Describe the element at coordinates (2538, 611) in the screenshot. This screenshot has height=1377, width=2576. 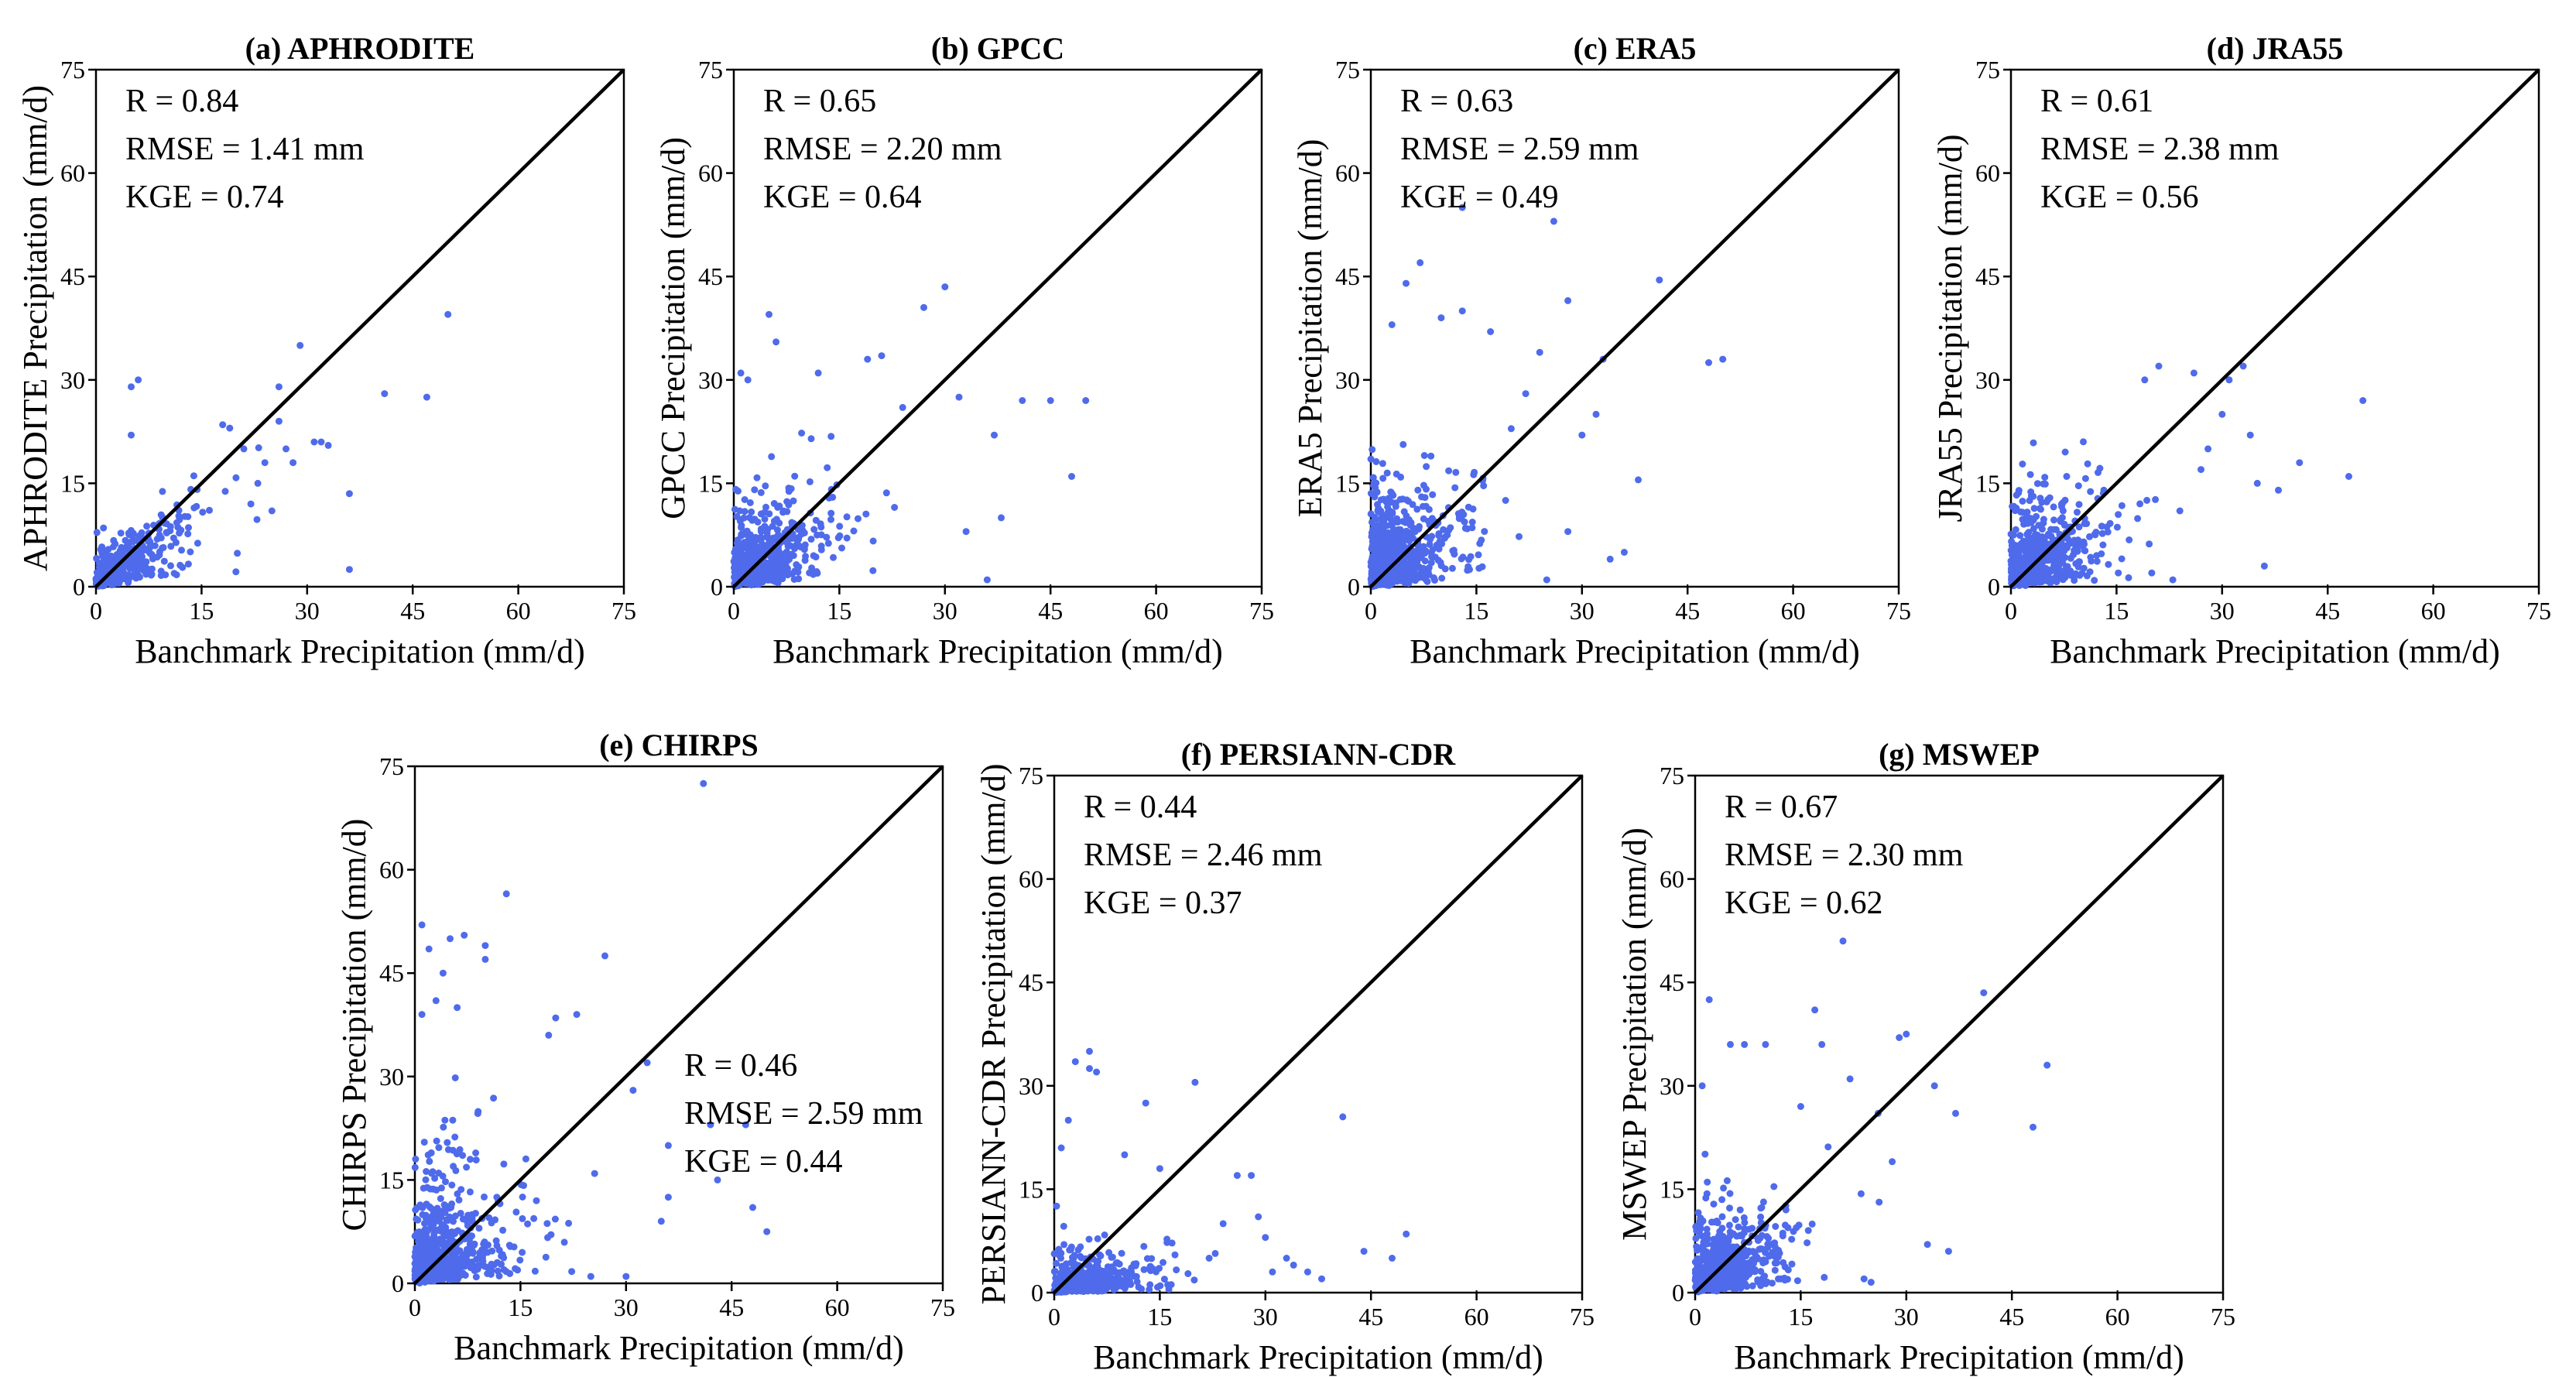
I see `x-tick-label: 75` at that location.